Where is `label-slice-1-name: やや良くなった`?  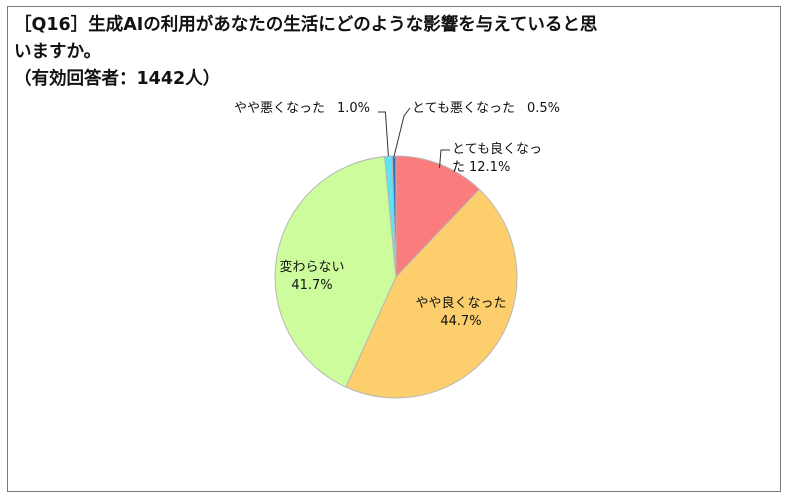 label-slice-1-name: やや良くなった is located at coordinates (460, 303).